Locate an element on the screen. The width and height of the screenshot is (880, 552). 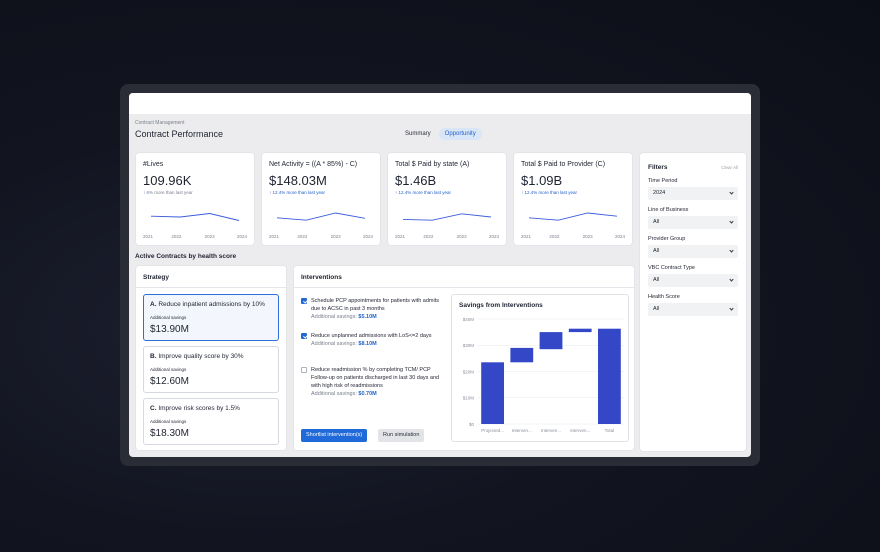
clear-all-link: Clear All is located at coordinates (729, 167).